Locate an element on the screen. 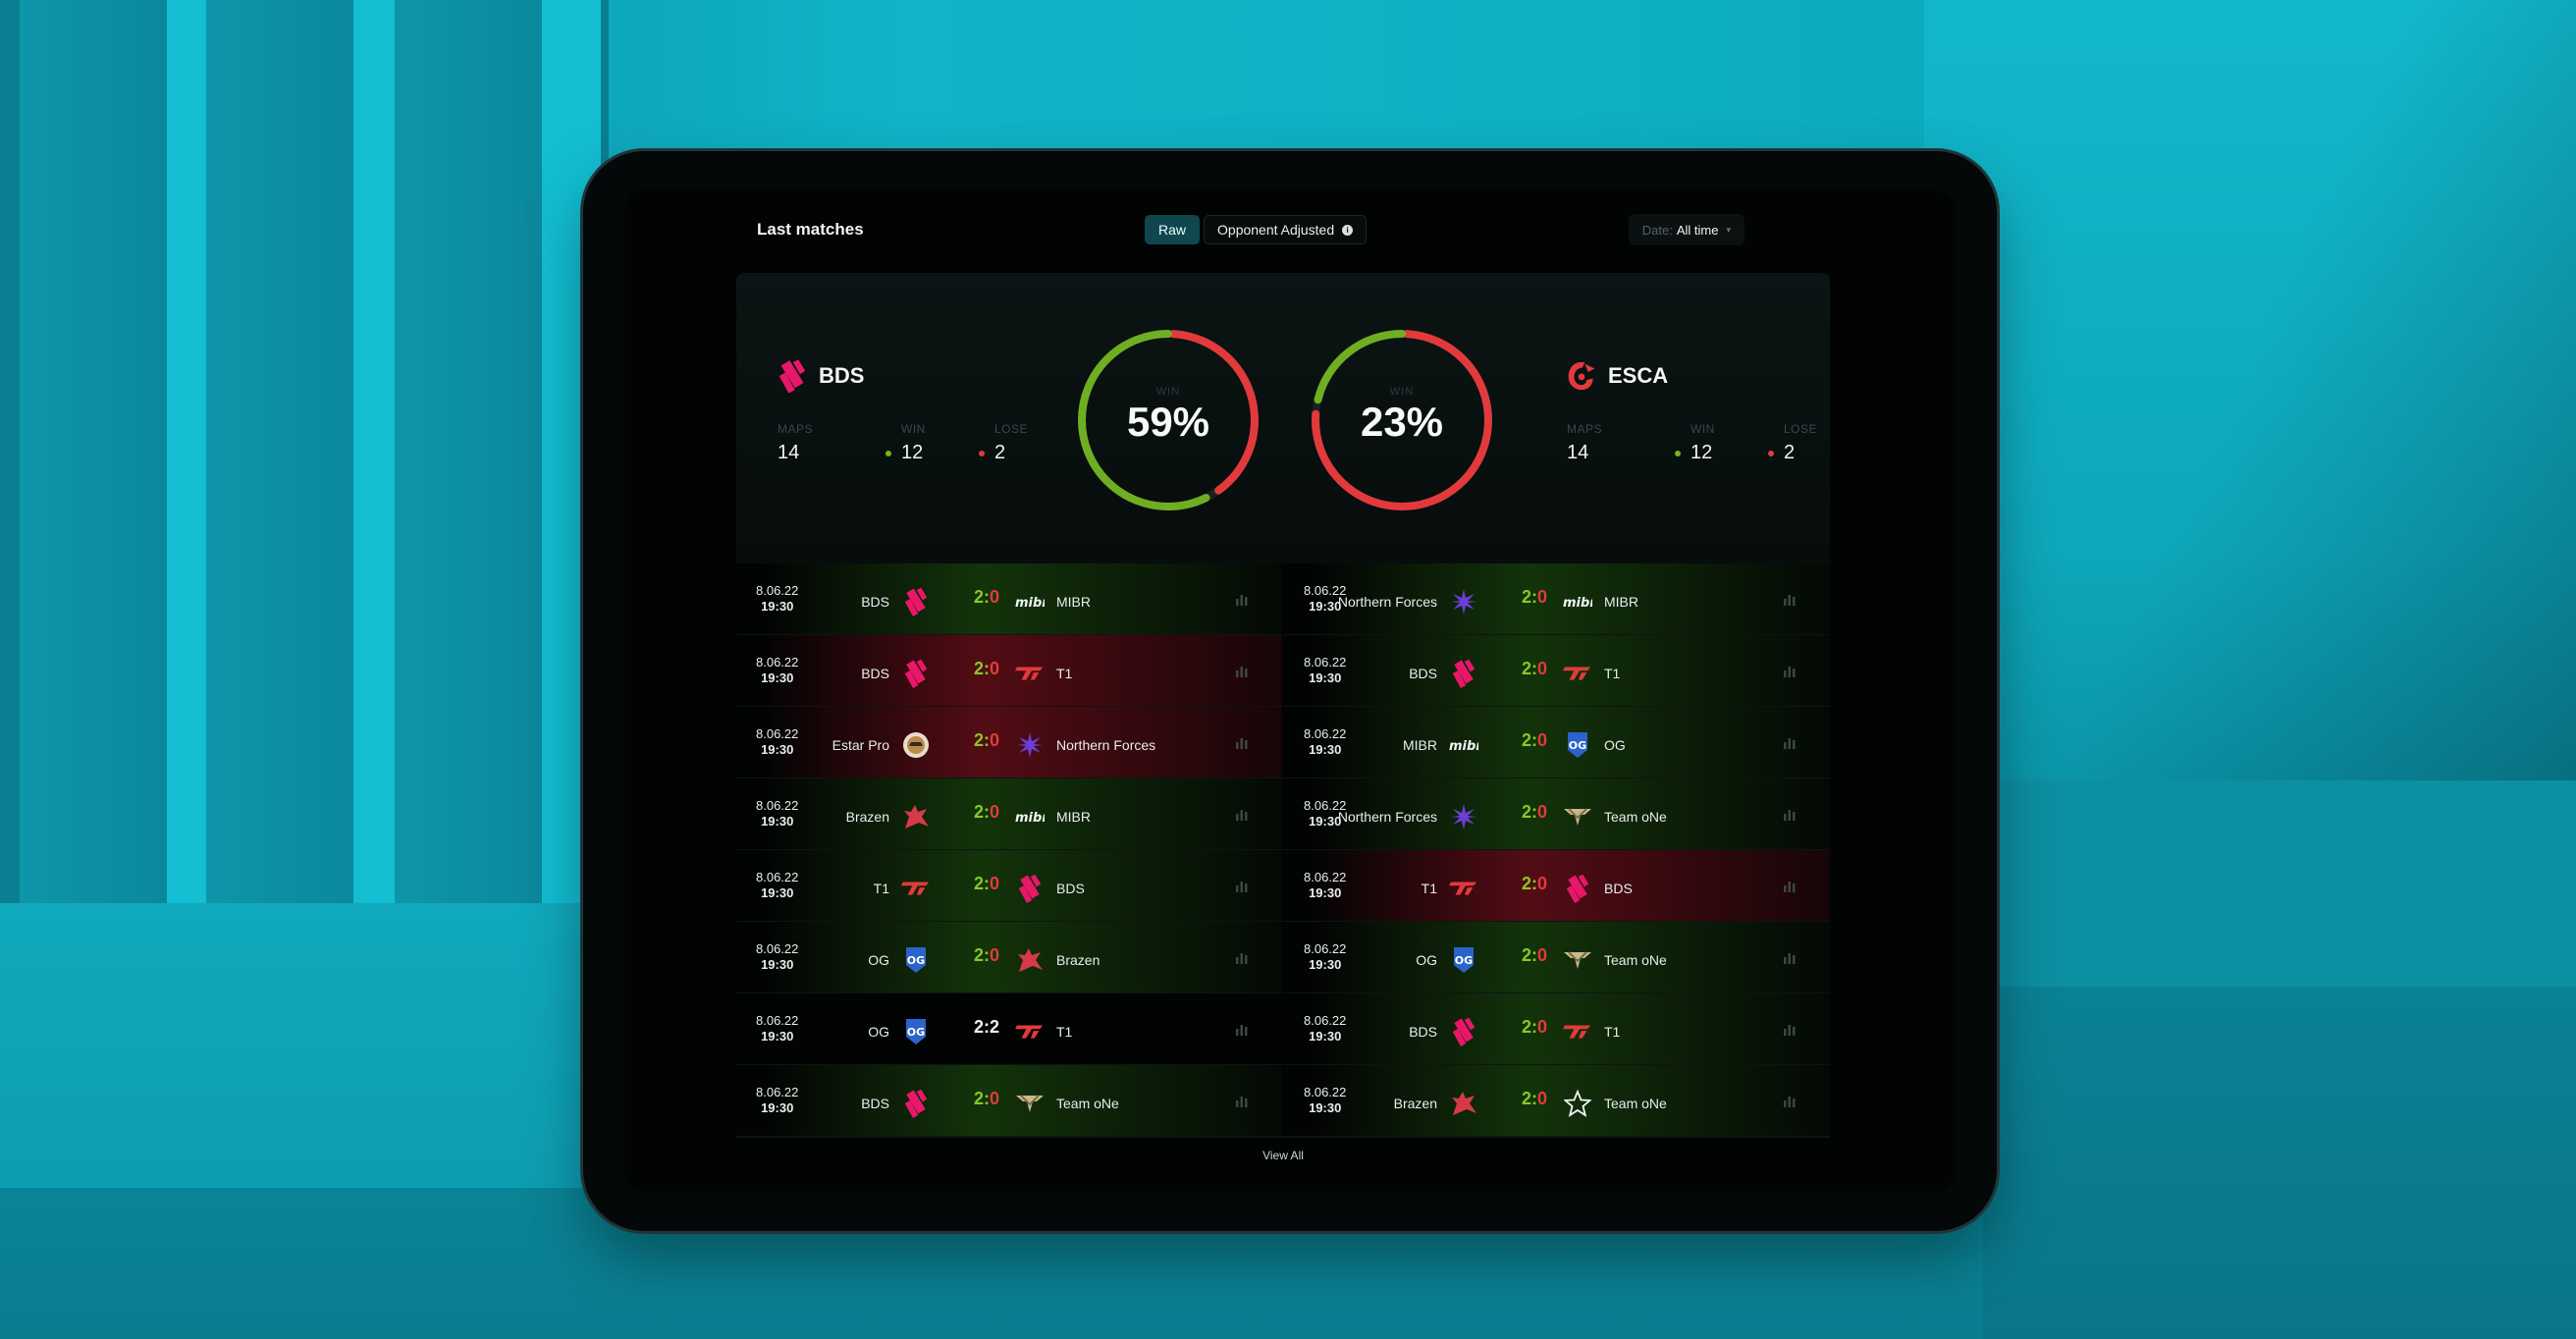  home-team-name: Estar Pro is located at coordinates (860, 745).